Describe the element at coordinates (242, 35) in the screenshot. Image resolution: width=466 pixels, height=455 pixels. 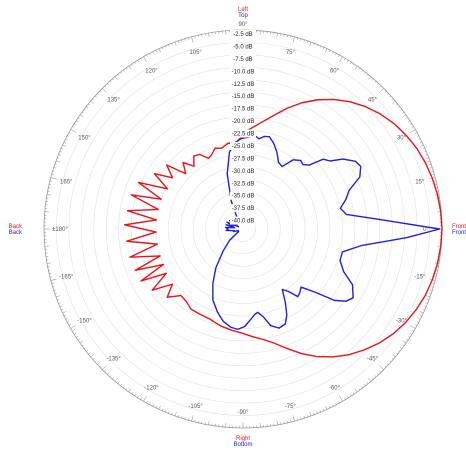
I see `db-tick-label: -2.5 dB` at that location.